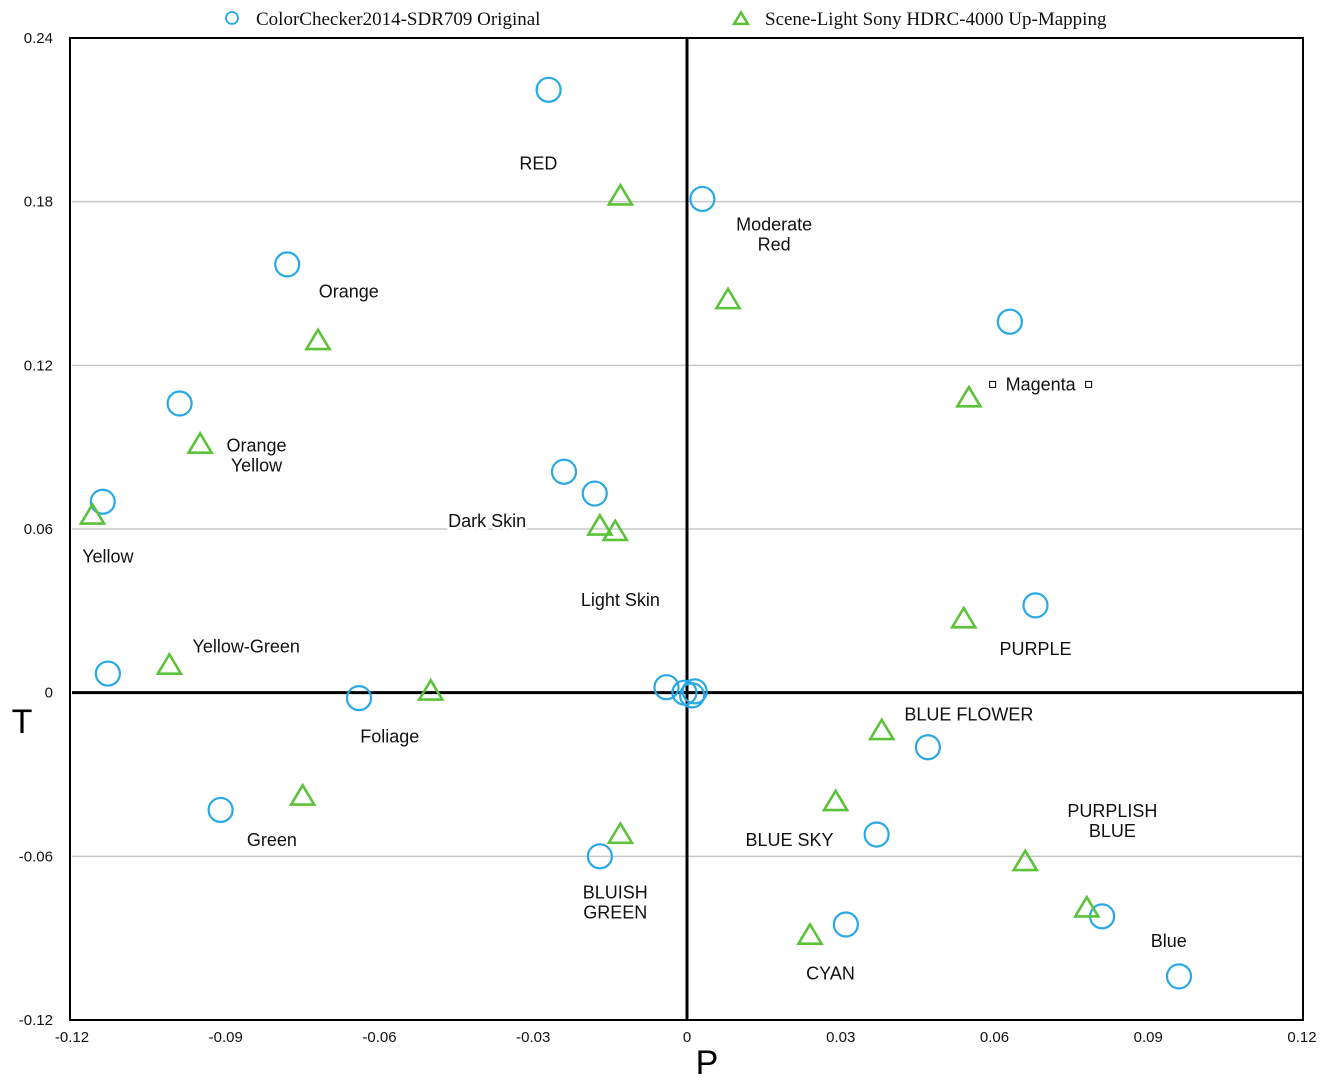 This screenshot has width=1337, height=1080. What do you see at coordinates (49, 693) in the screenshot?
I see `y-tick-label: 0` at bounding box center [49, 693].